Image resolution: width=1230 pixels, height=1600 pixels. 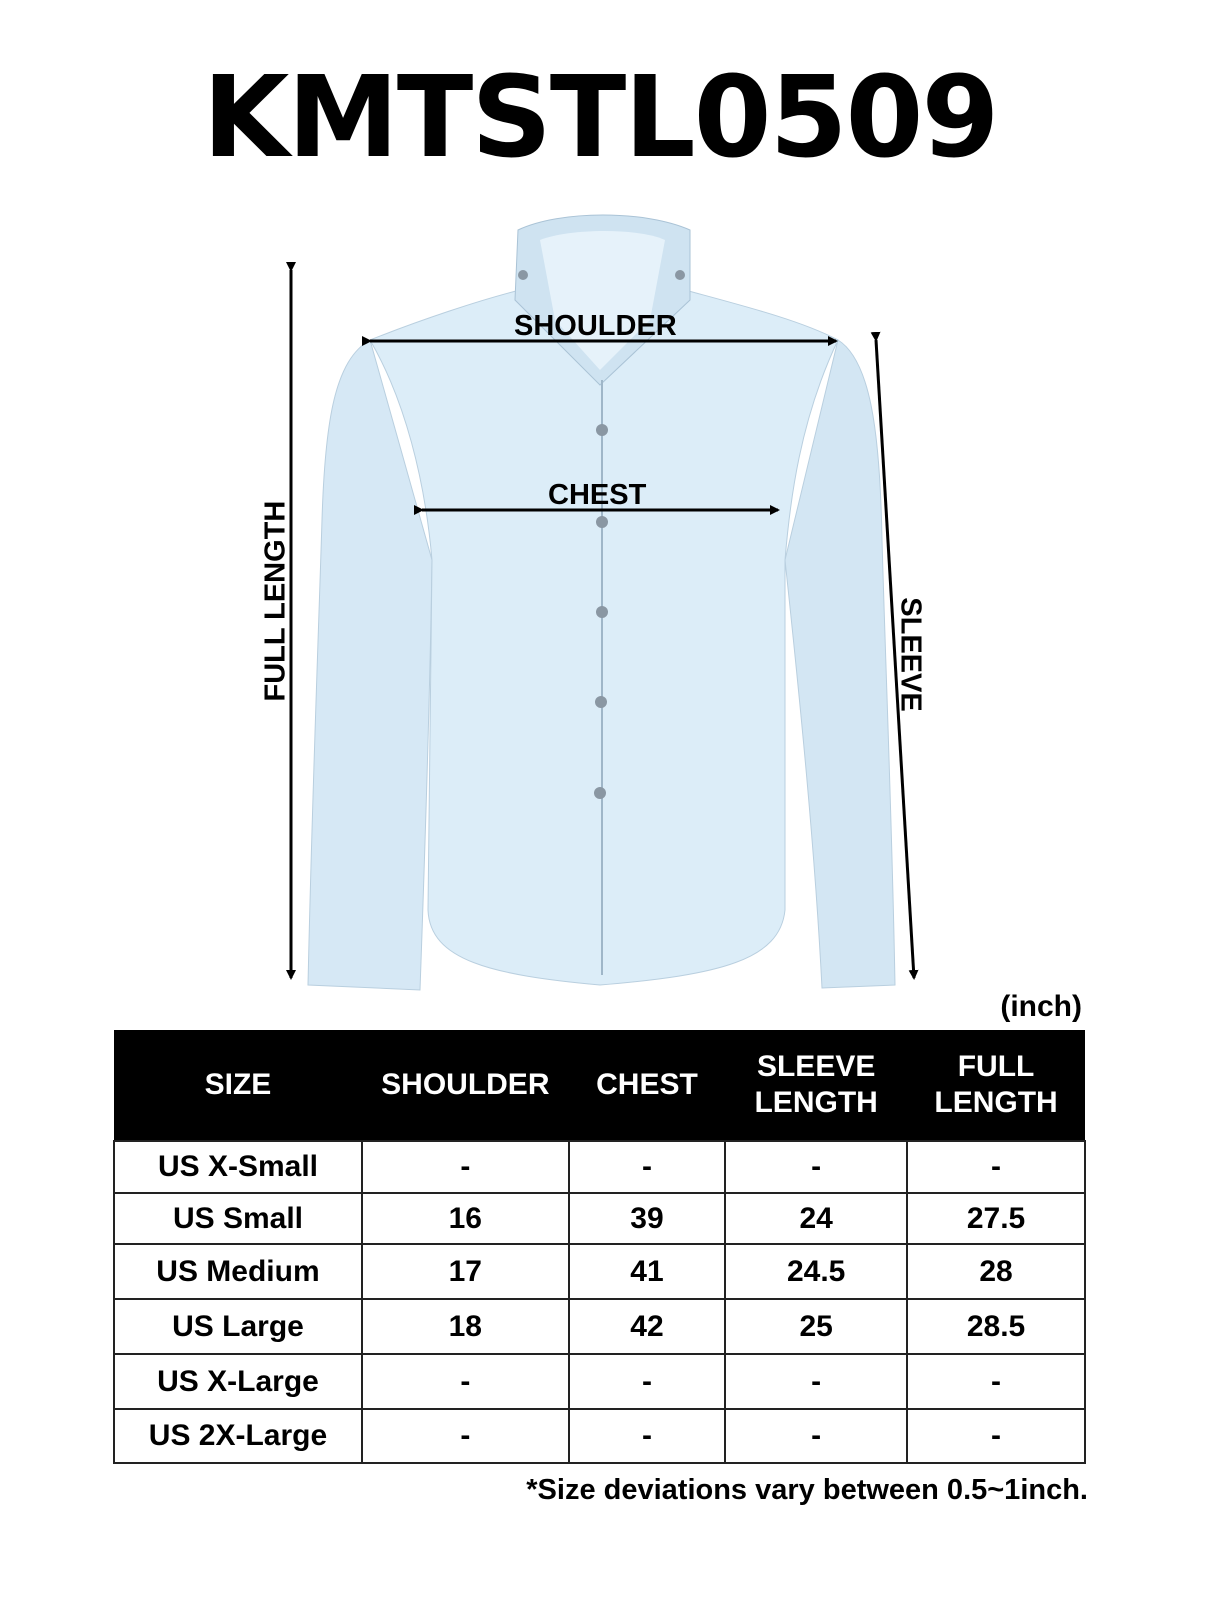 I want to click on header-size: SIZE, so click(x=238, y=1085).